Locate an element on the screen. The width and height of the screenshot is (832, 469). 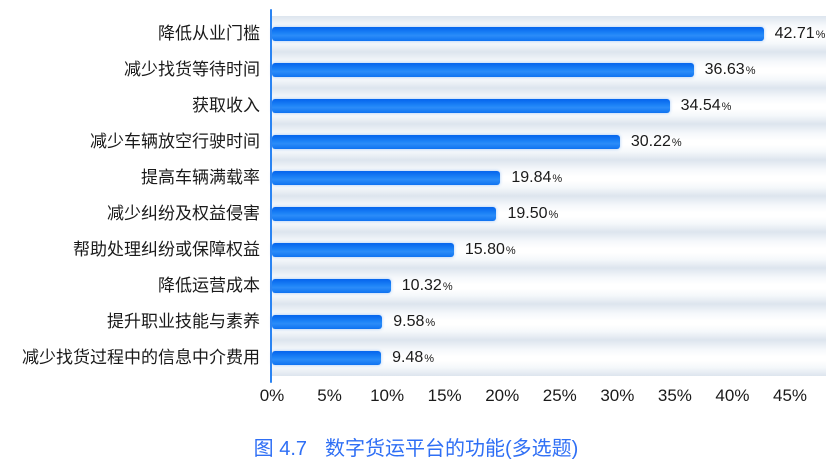
bar-row: 减少车辆放空行驶时间 30.22% is located at coordinates (413, 142).